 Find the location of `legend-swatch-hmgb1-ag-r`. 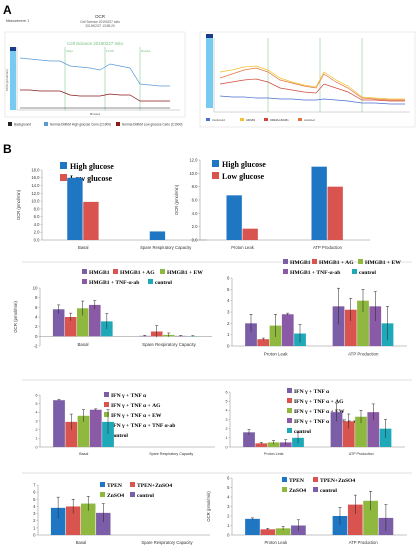

legend-swatch-hmgb1-ag-r is located at coordinates (314, 261).